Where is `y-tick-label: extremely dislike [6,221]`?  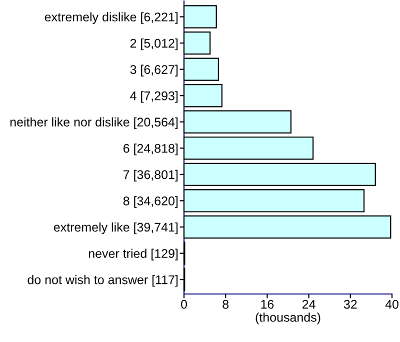 y-tick-label: extremely dislike [6,221] is located at coordinates (111, 18).